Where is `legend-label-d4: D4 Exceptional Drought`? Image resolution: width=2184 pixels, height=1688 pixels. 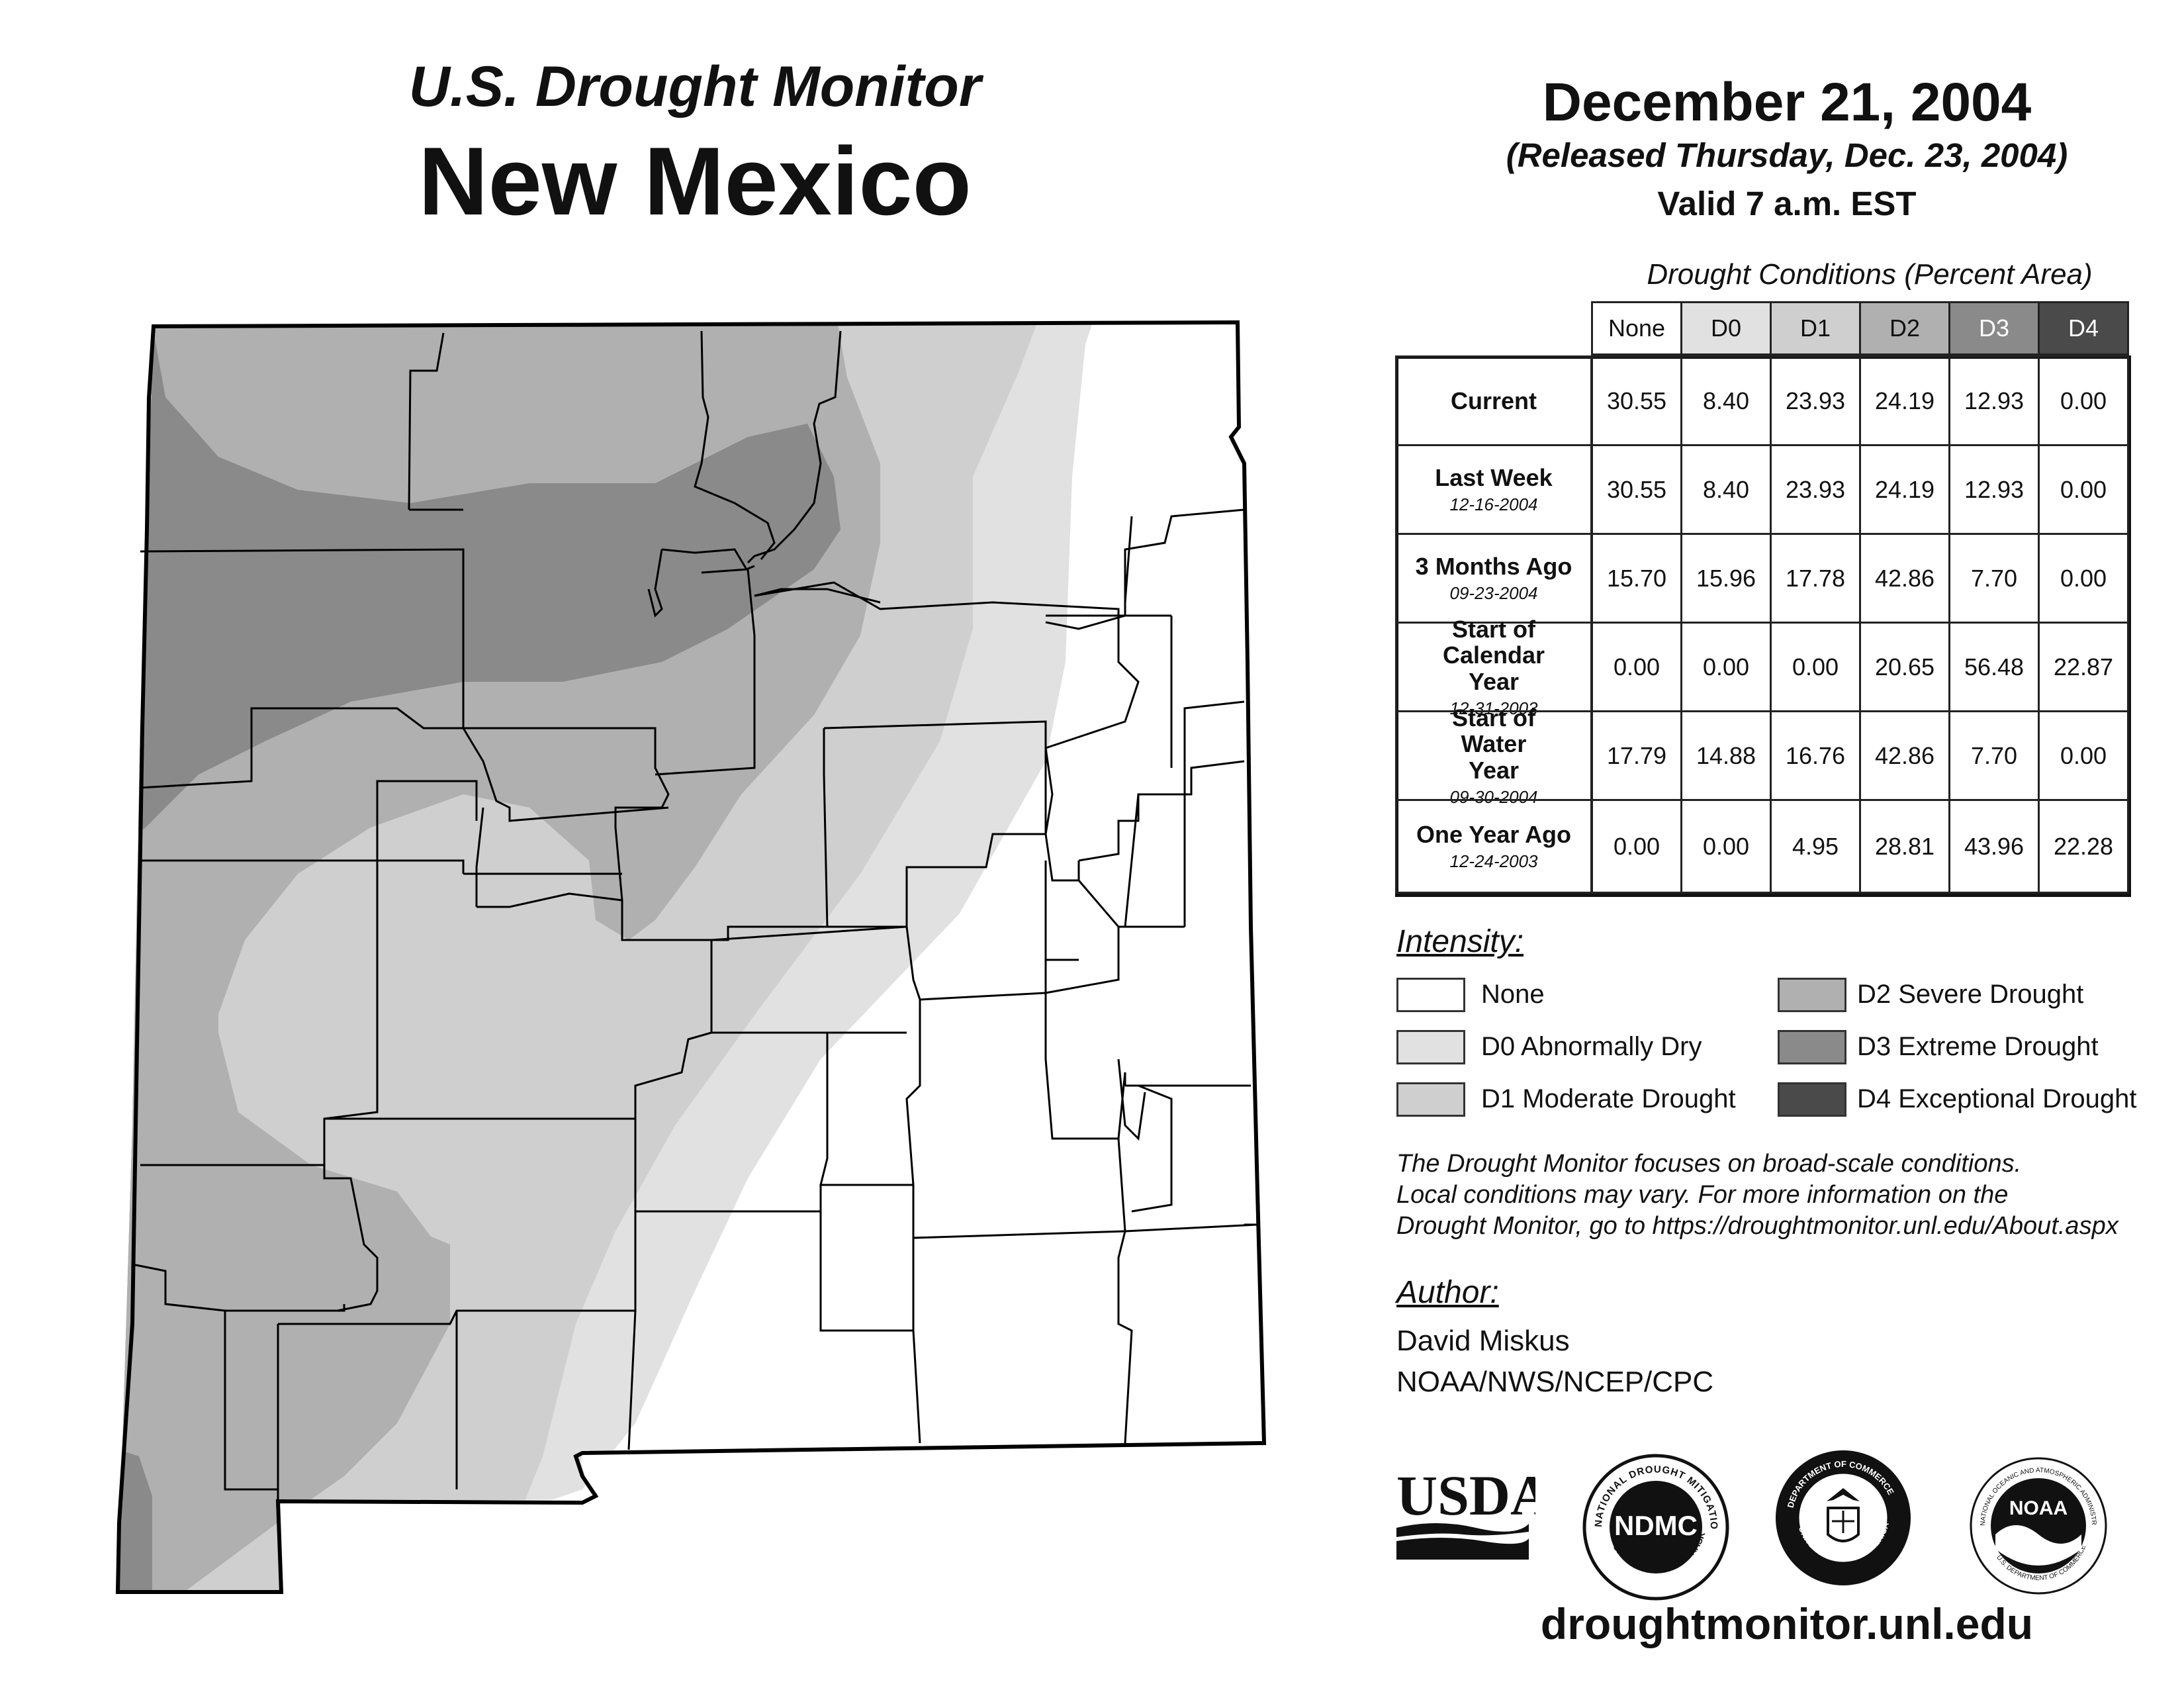
legend-label-d4: D4 Exceptional Drought is located at coordinates (1997, 1098).